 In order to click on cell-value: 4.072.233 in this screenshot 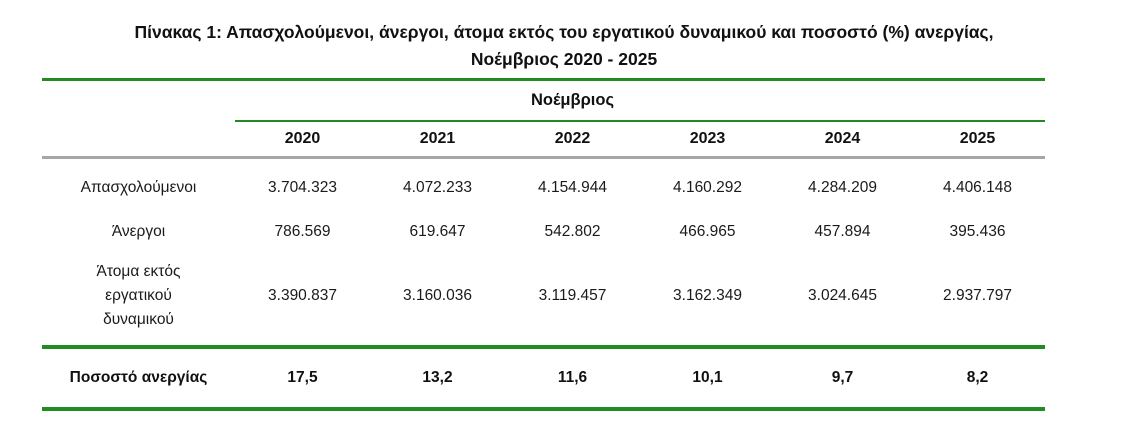, I will do `click(437, 187)`.